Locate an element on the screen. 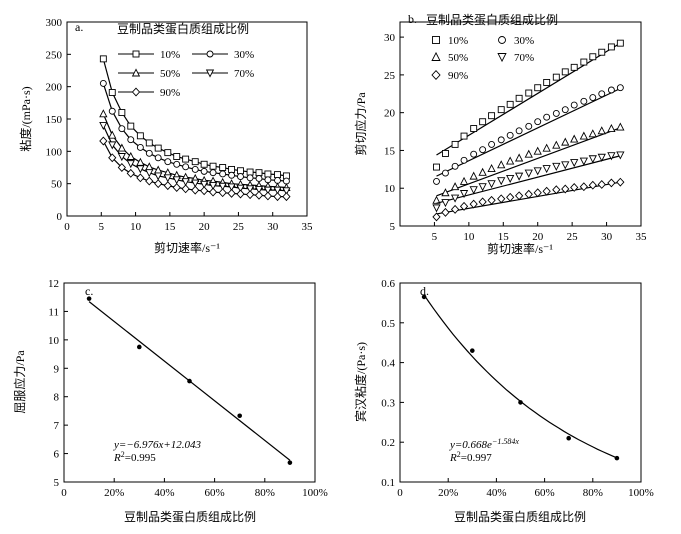  panel-a-ytick-label: 50 is located at coordinates (57, 185).